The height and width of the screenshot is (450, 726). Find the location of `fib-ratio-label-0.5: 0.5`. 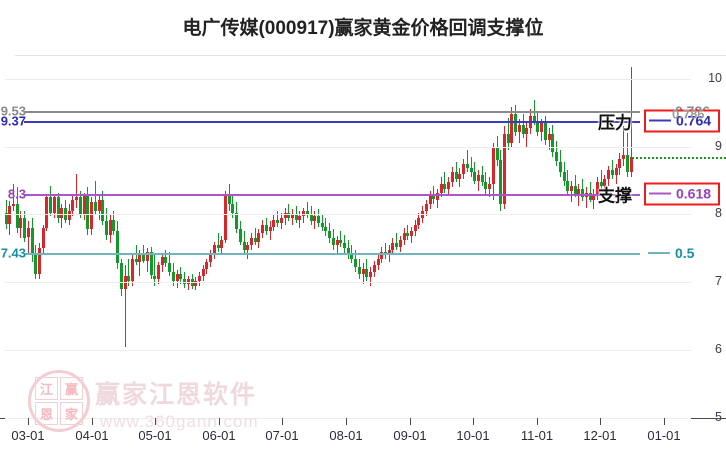

fib-ratio-label-0.5: 0.5 is located at coordinates (671, 253).